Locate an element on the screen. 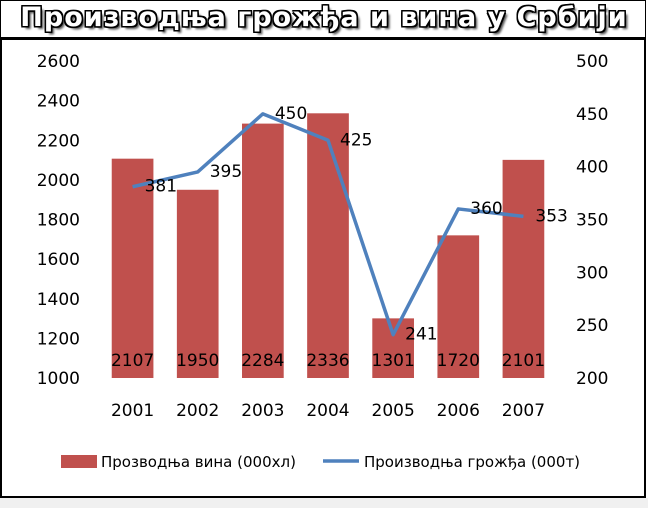 This screenshot has height=523, width=648. chart-title: Производња грожђа и вина у Србији is located at coordinates (324, 17).